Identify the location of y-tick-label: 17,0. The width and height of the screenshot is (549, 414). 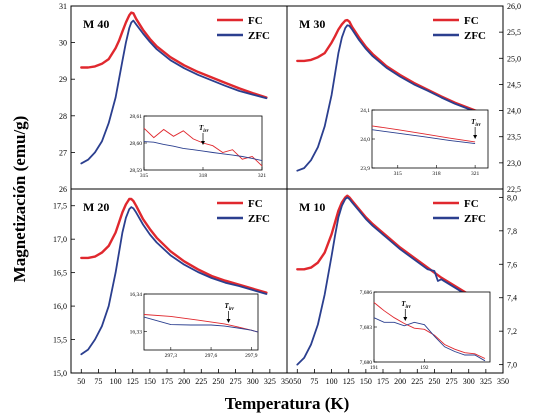
(60, 239).